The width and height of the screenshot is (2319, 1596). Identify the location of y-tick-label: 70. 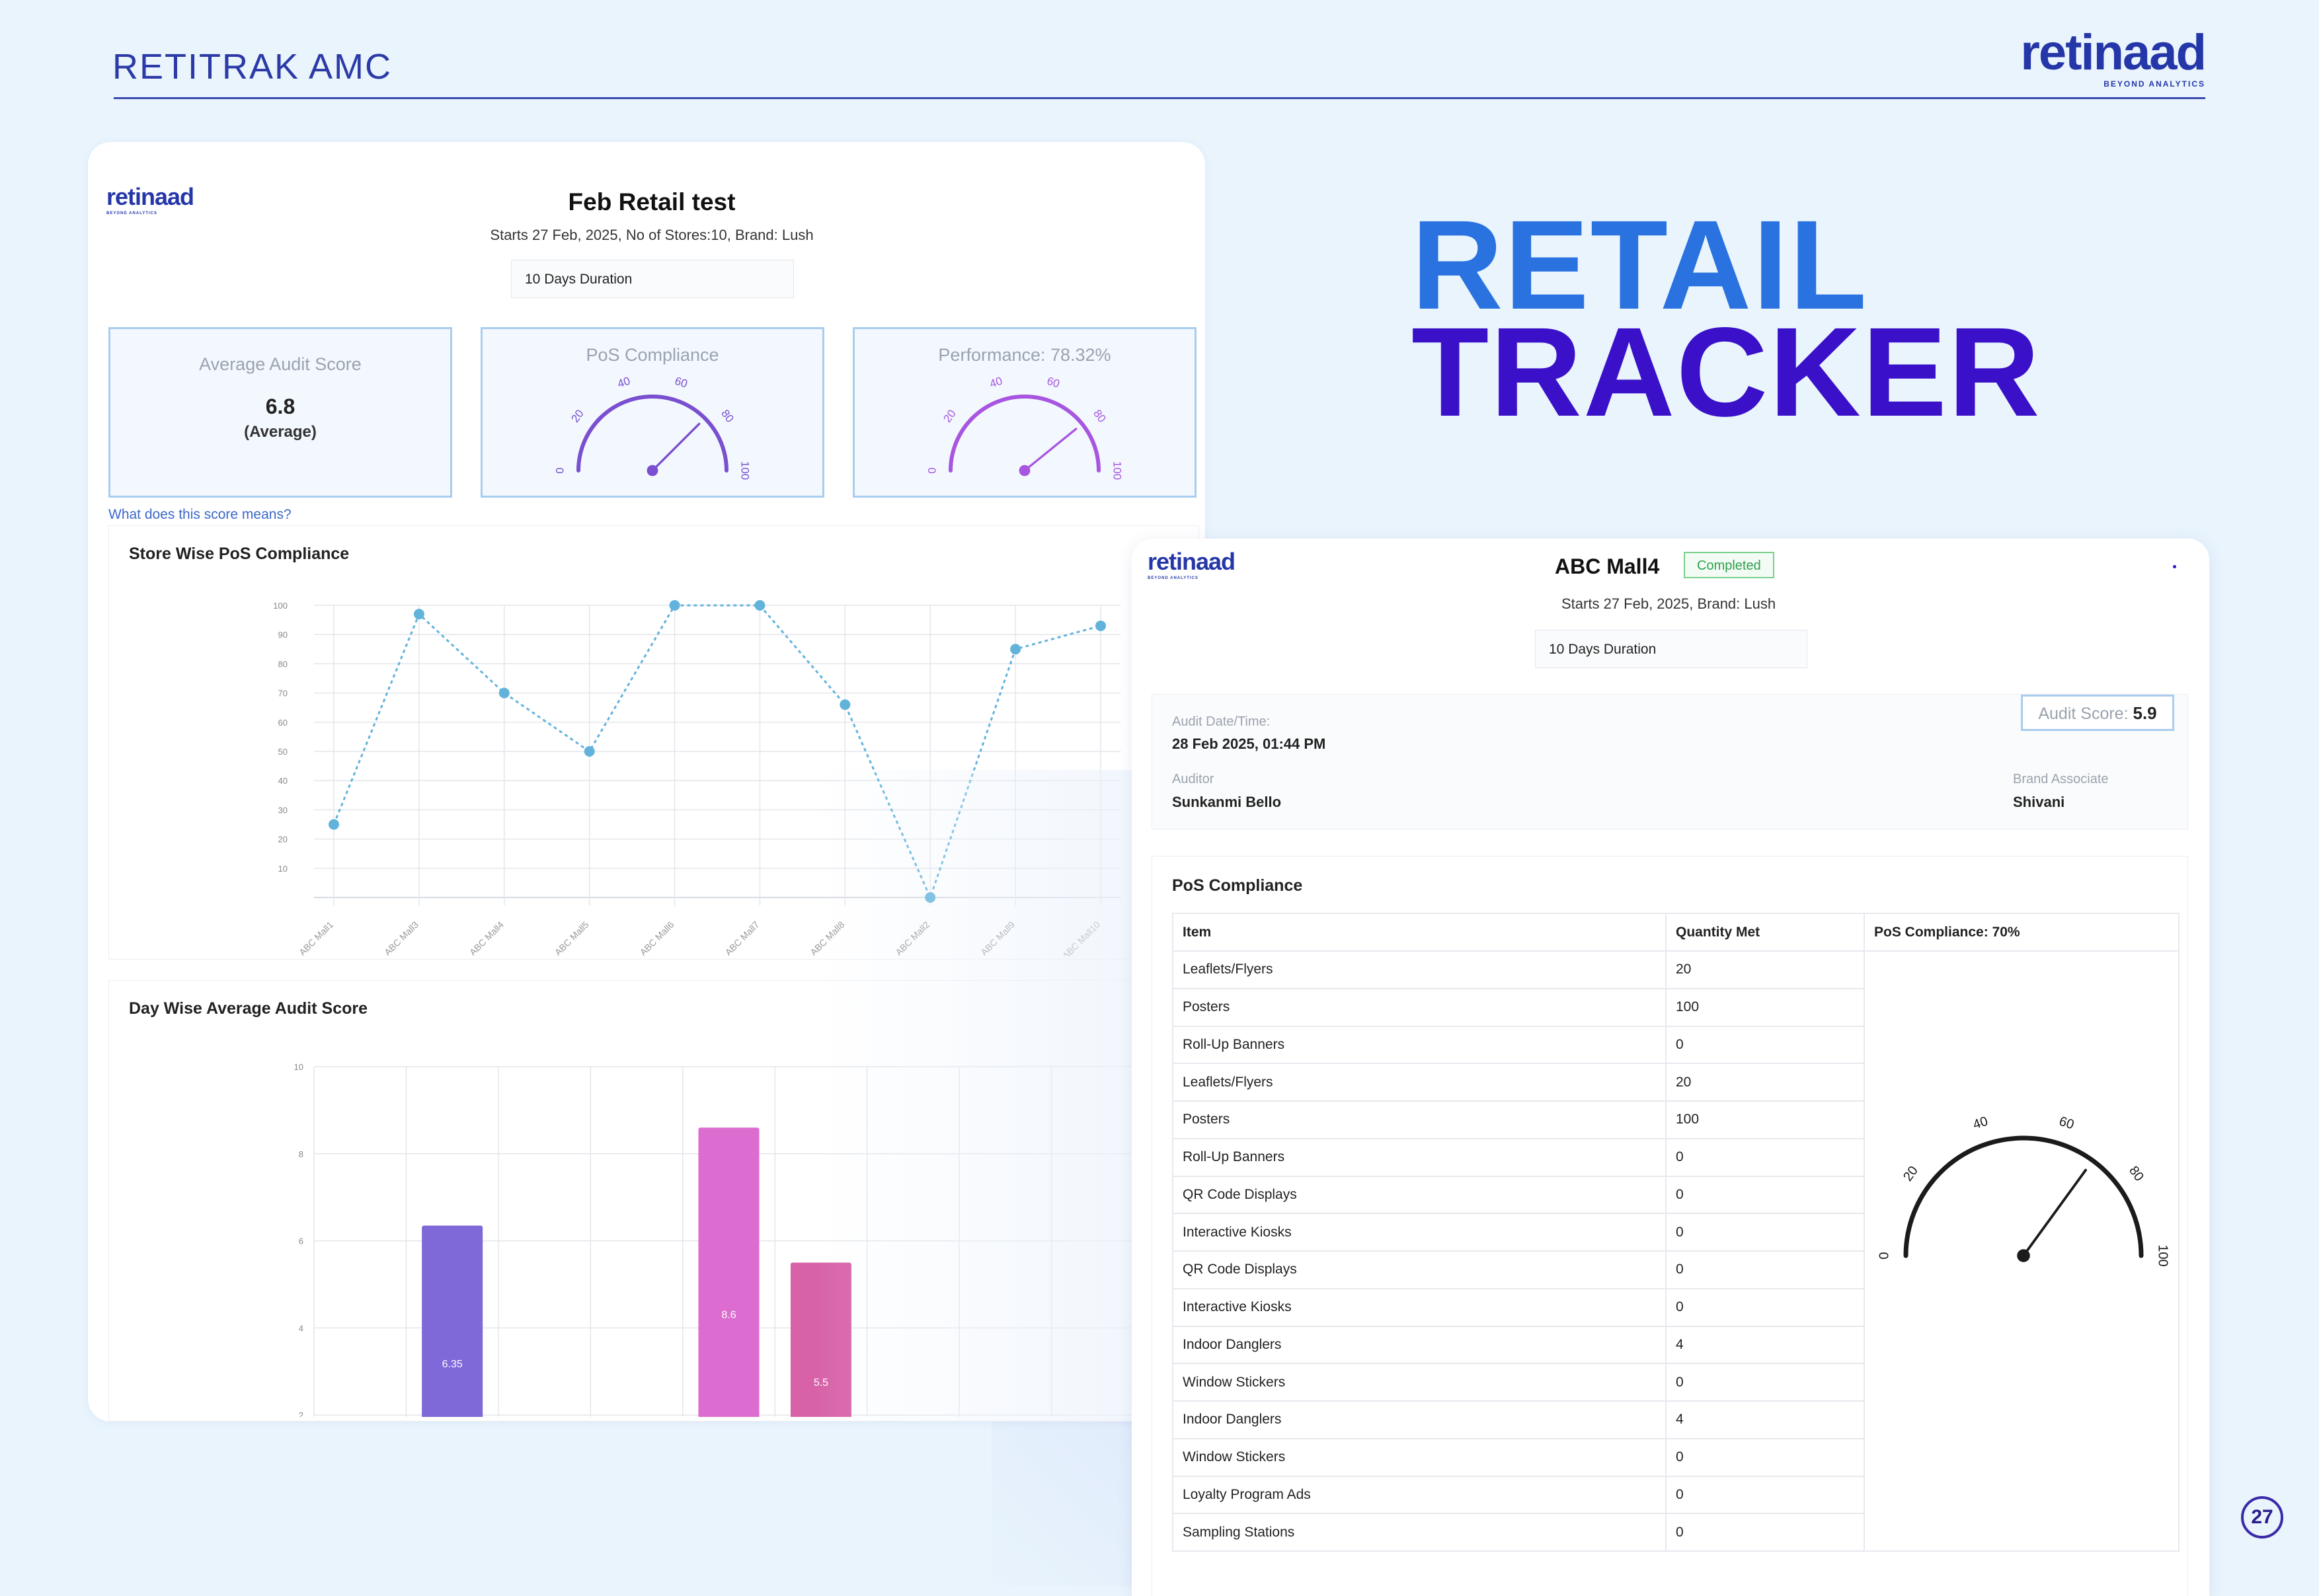
(283, 694).